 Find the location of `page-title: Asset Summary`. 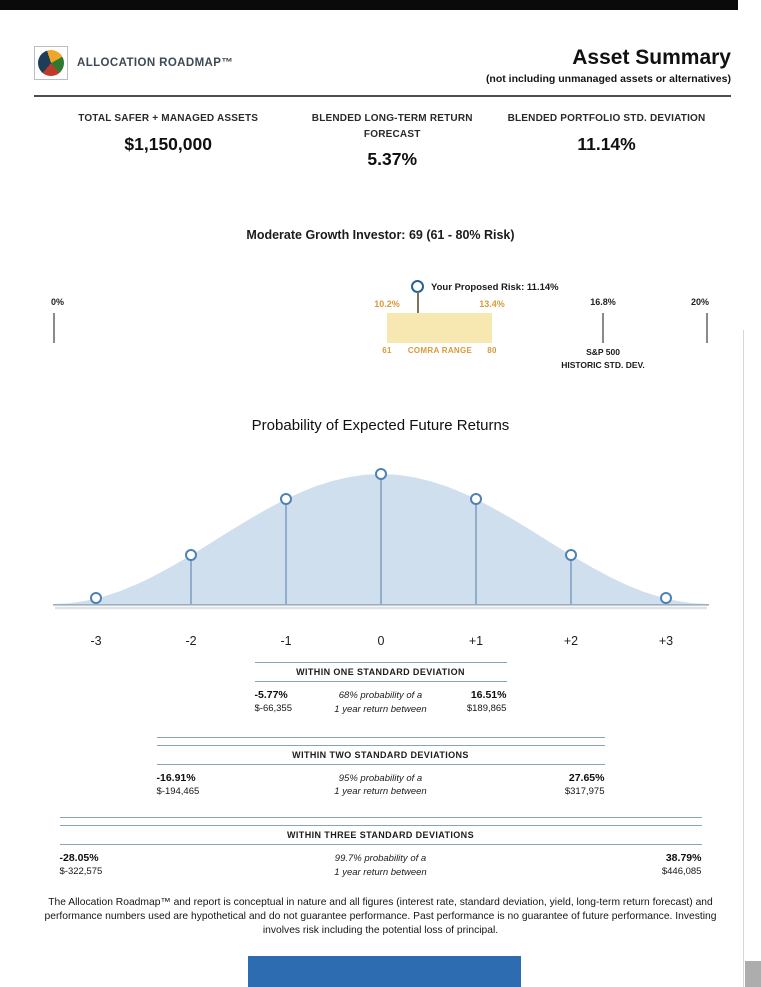

page-title: Asset Summary is located at coordinates (651, 57).